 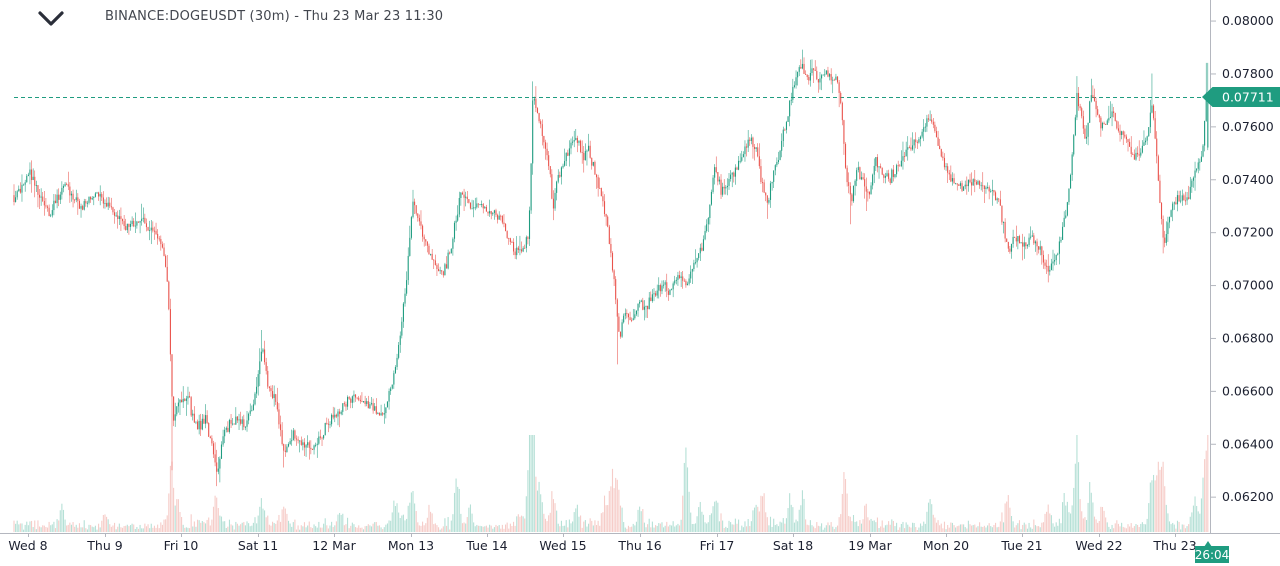 What do you see at coordinates (639, 545) in the screenshot?
I see `time-tick-label: Thu 16` at bounding box center [639, 545].